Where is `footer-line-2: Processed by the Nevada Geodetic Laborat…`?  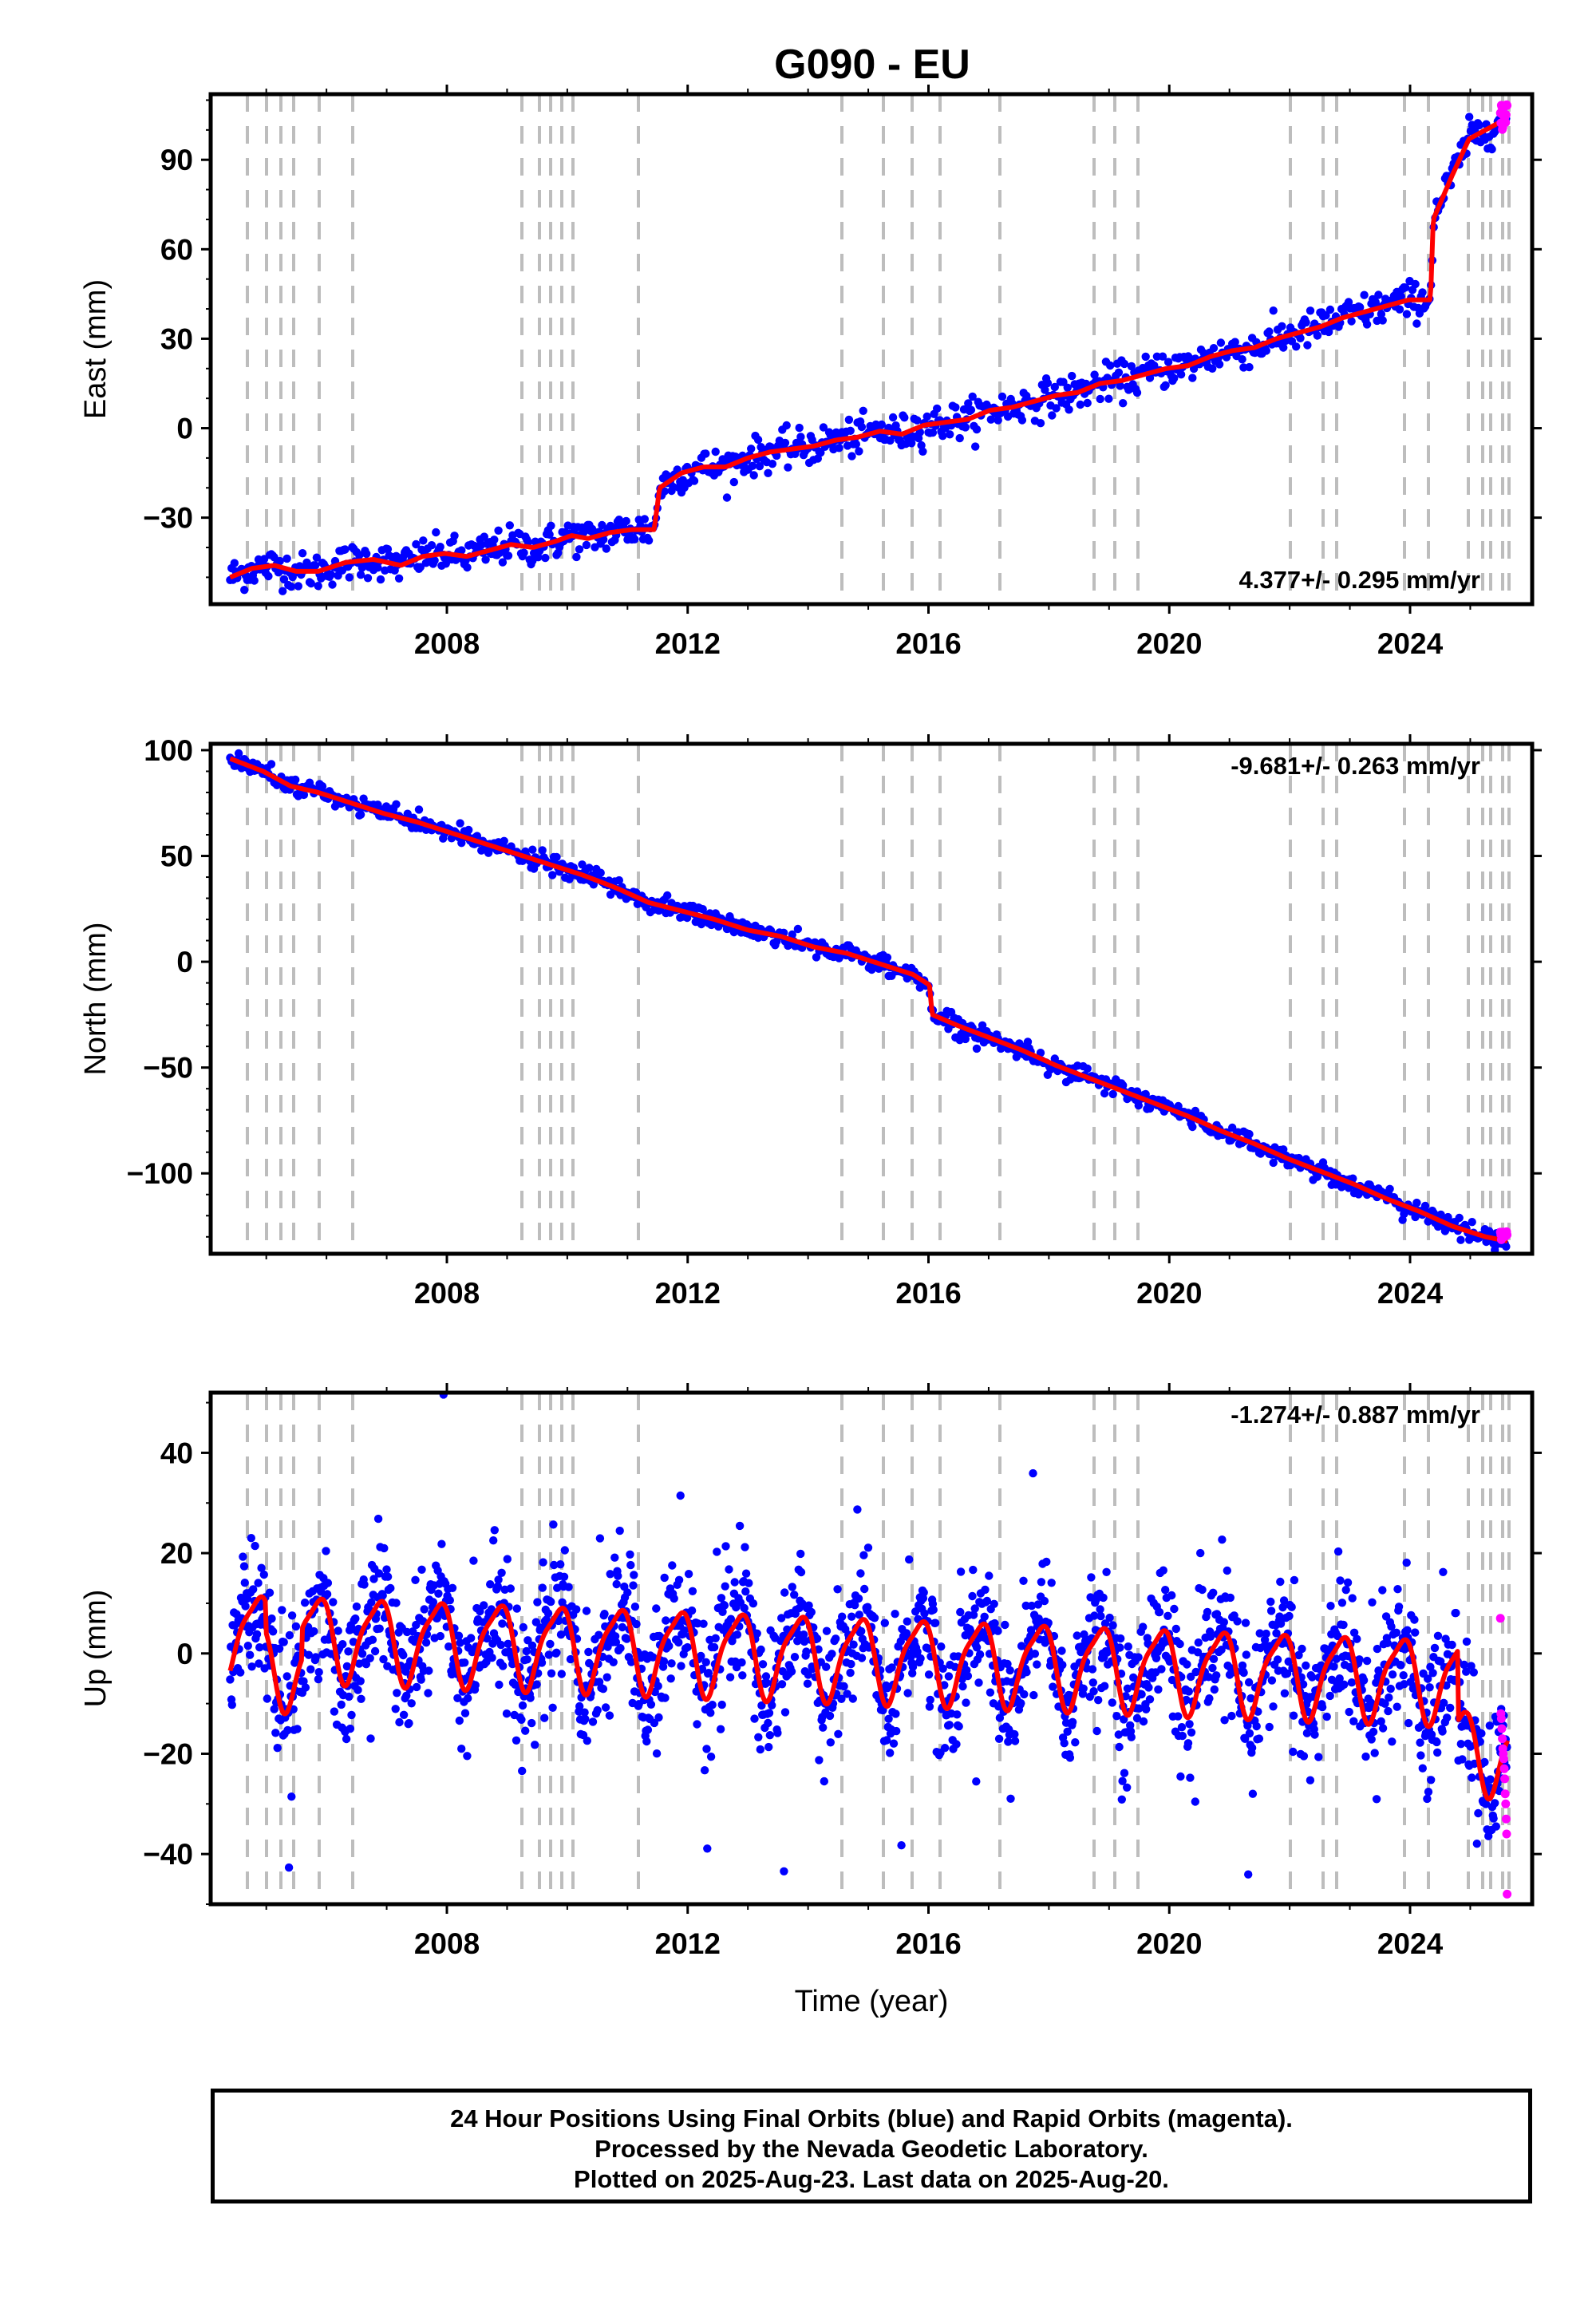
footer-line-2: Processed by the Nevada Geodetic Laborat… is located at coordinates (871, 2149).